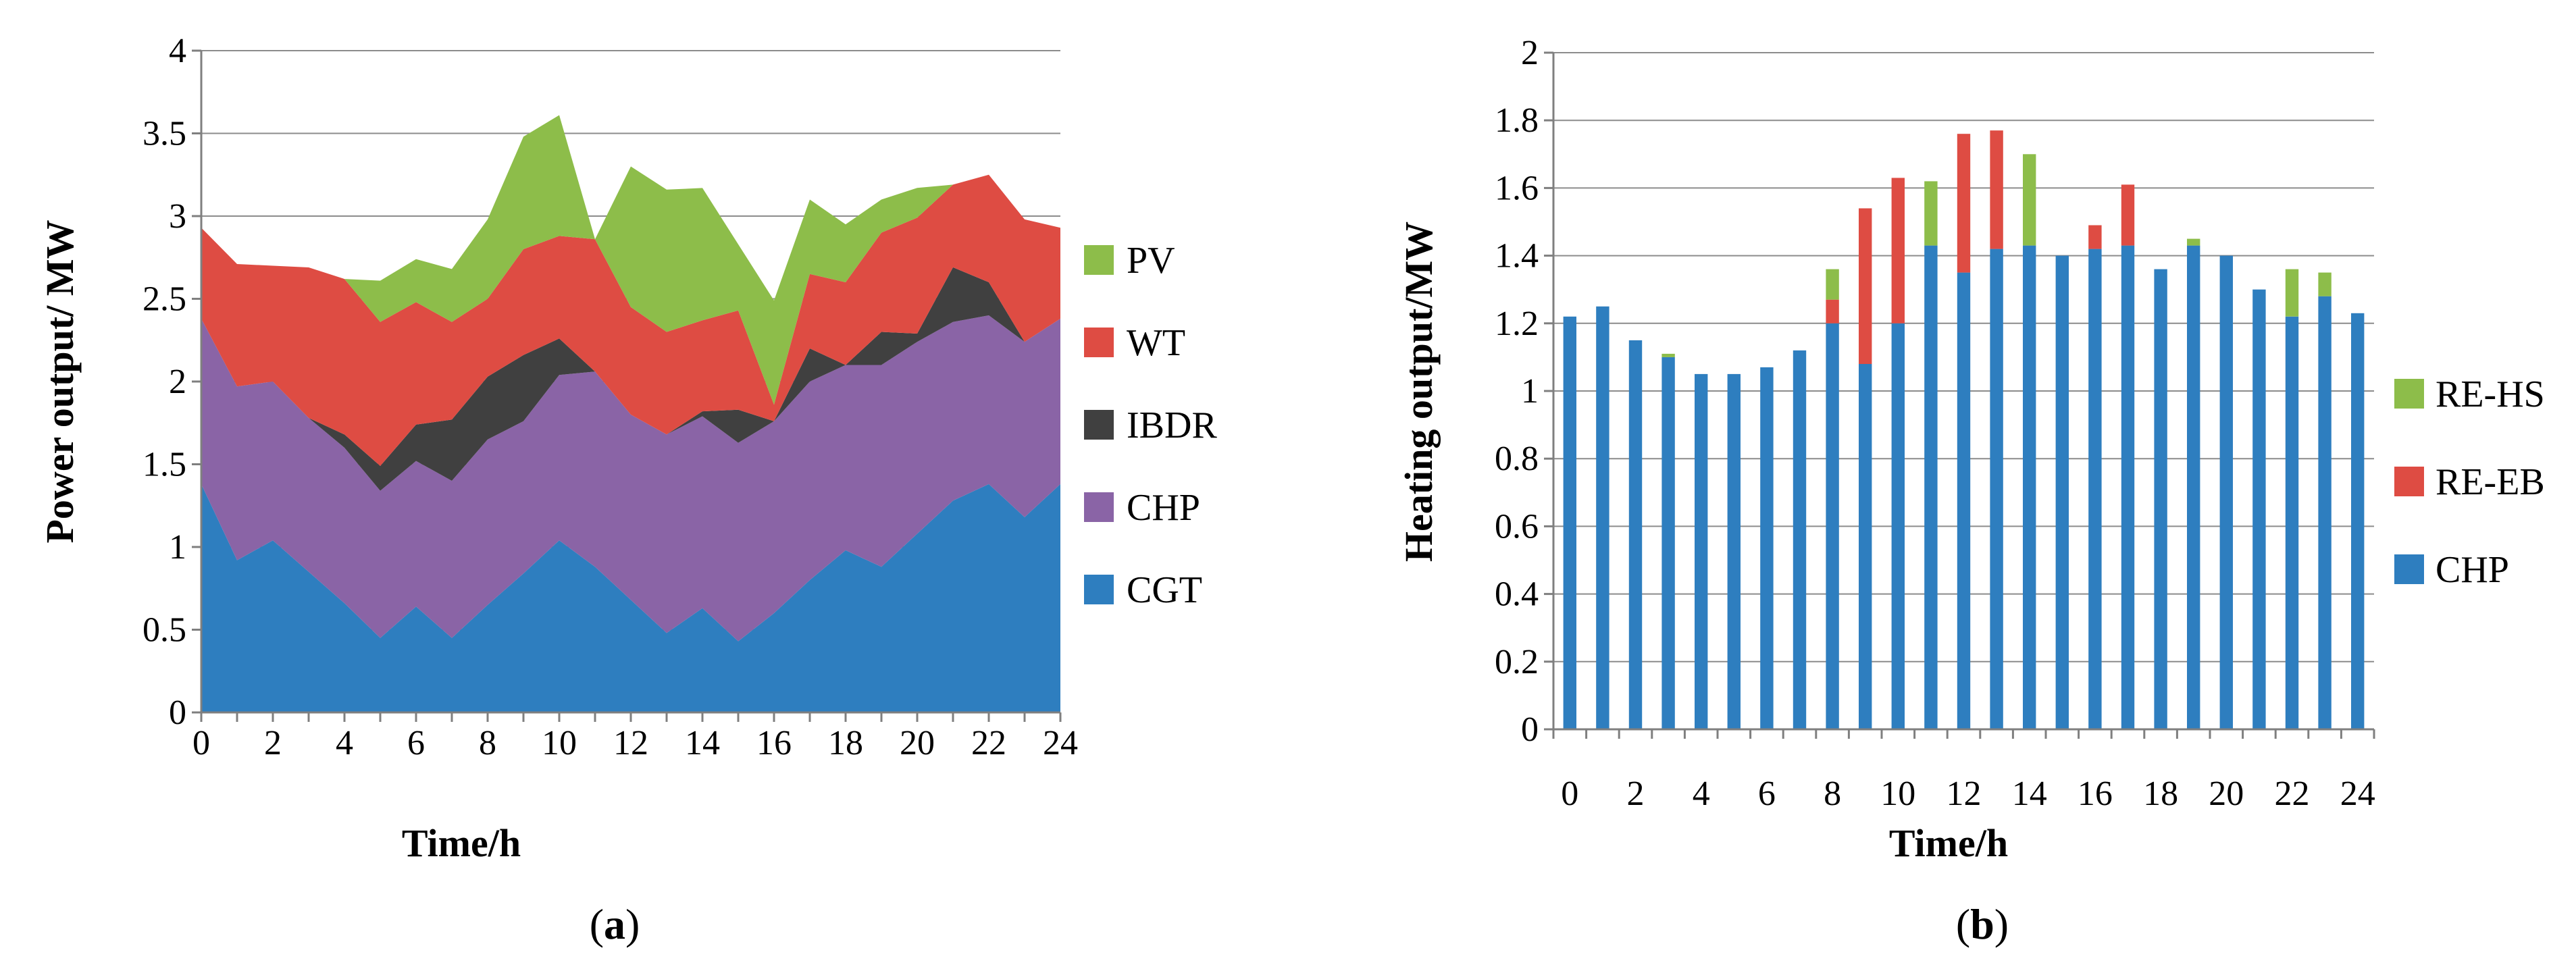 This screenshot has height=967, width=2576. I want to click on bar-chp-t24, so click(2358, 521).